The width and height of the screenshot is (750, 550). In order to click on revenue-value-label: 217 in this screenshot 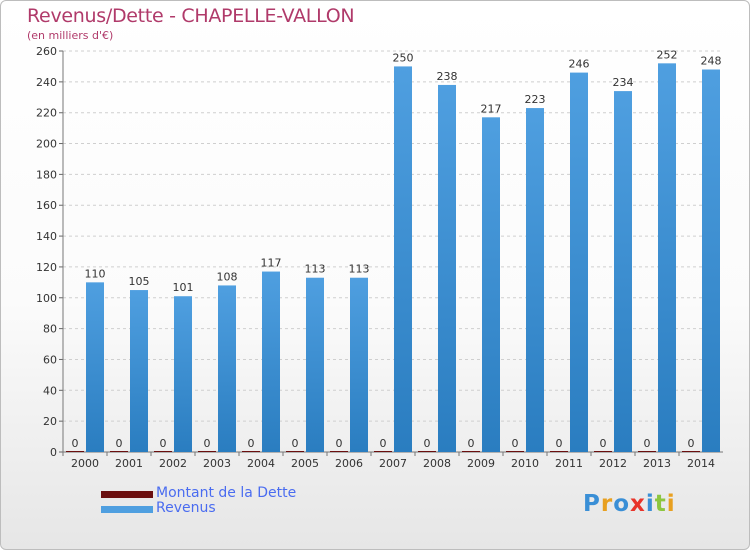, I will do `click(491, 108)`.